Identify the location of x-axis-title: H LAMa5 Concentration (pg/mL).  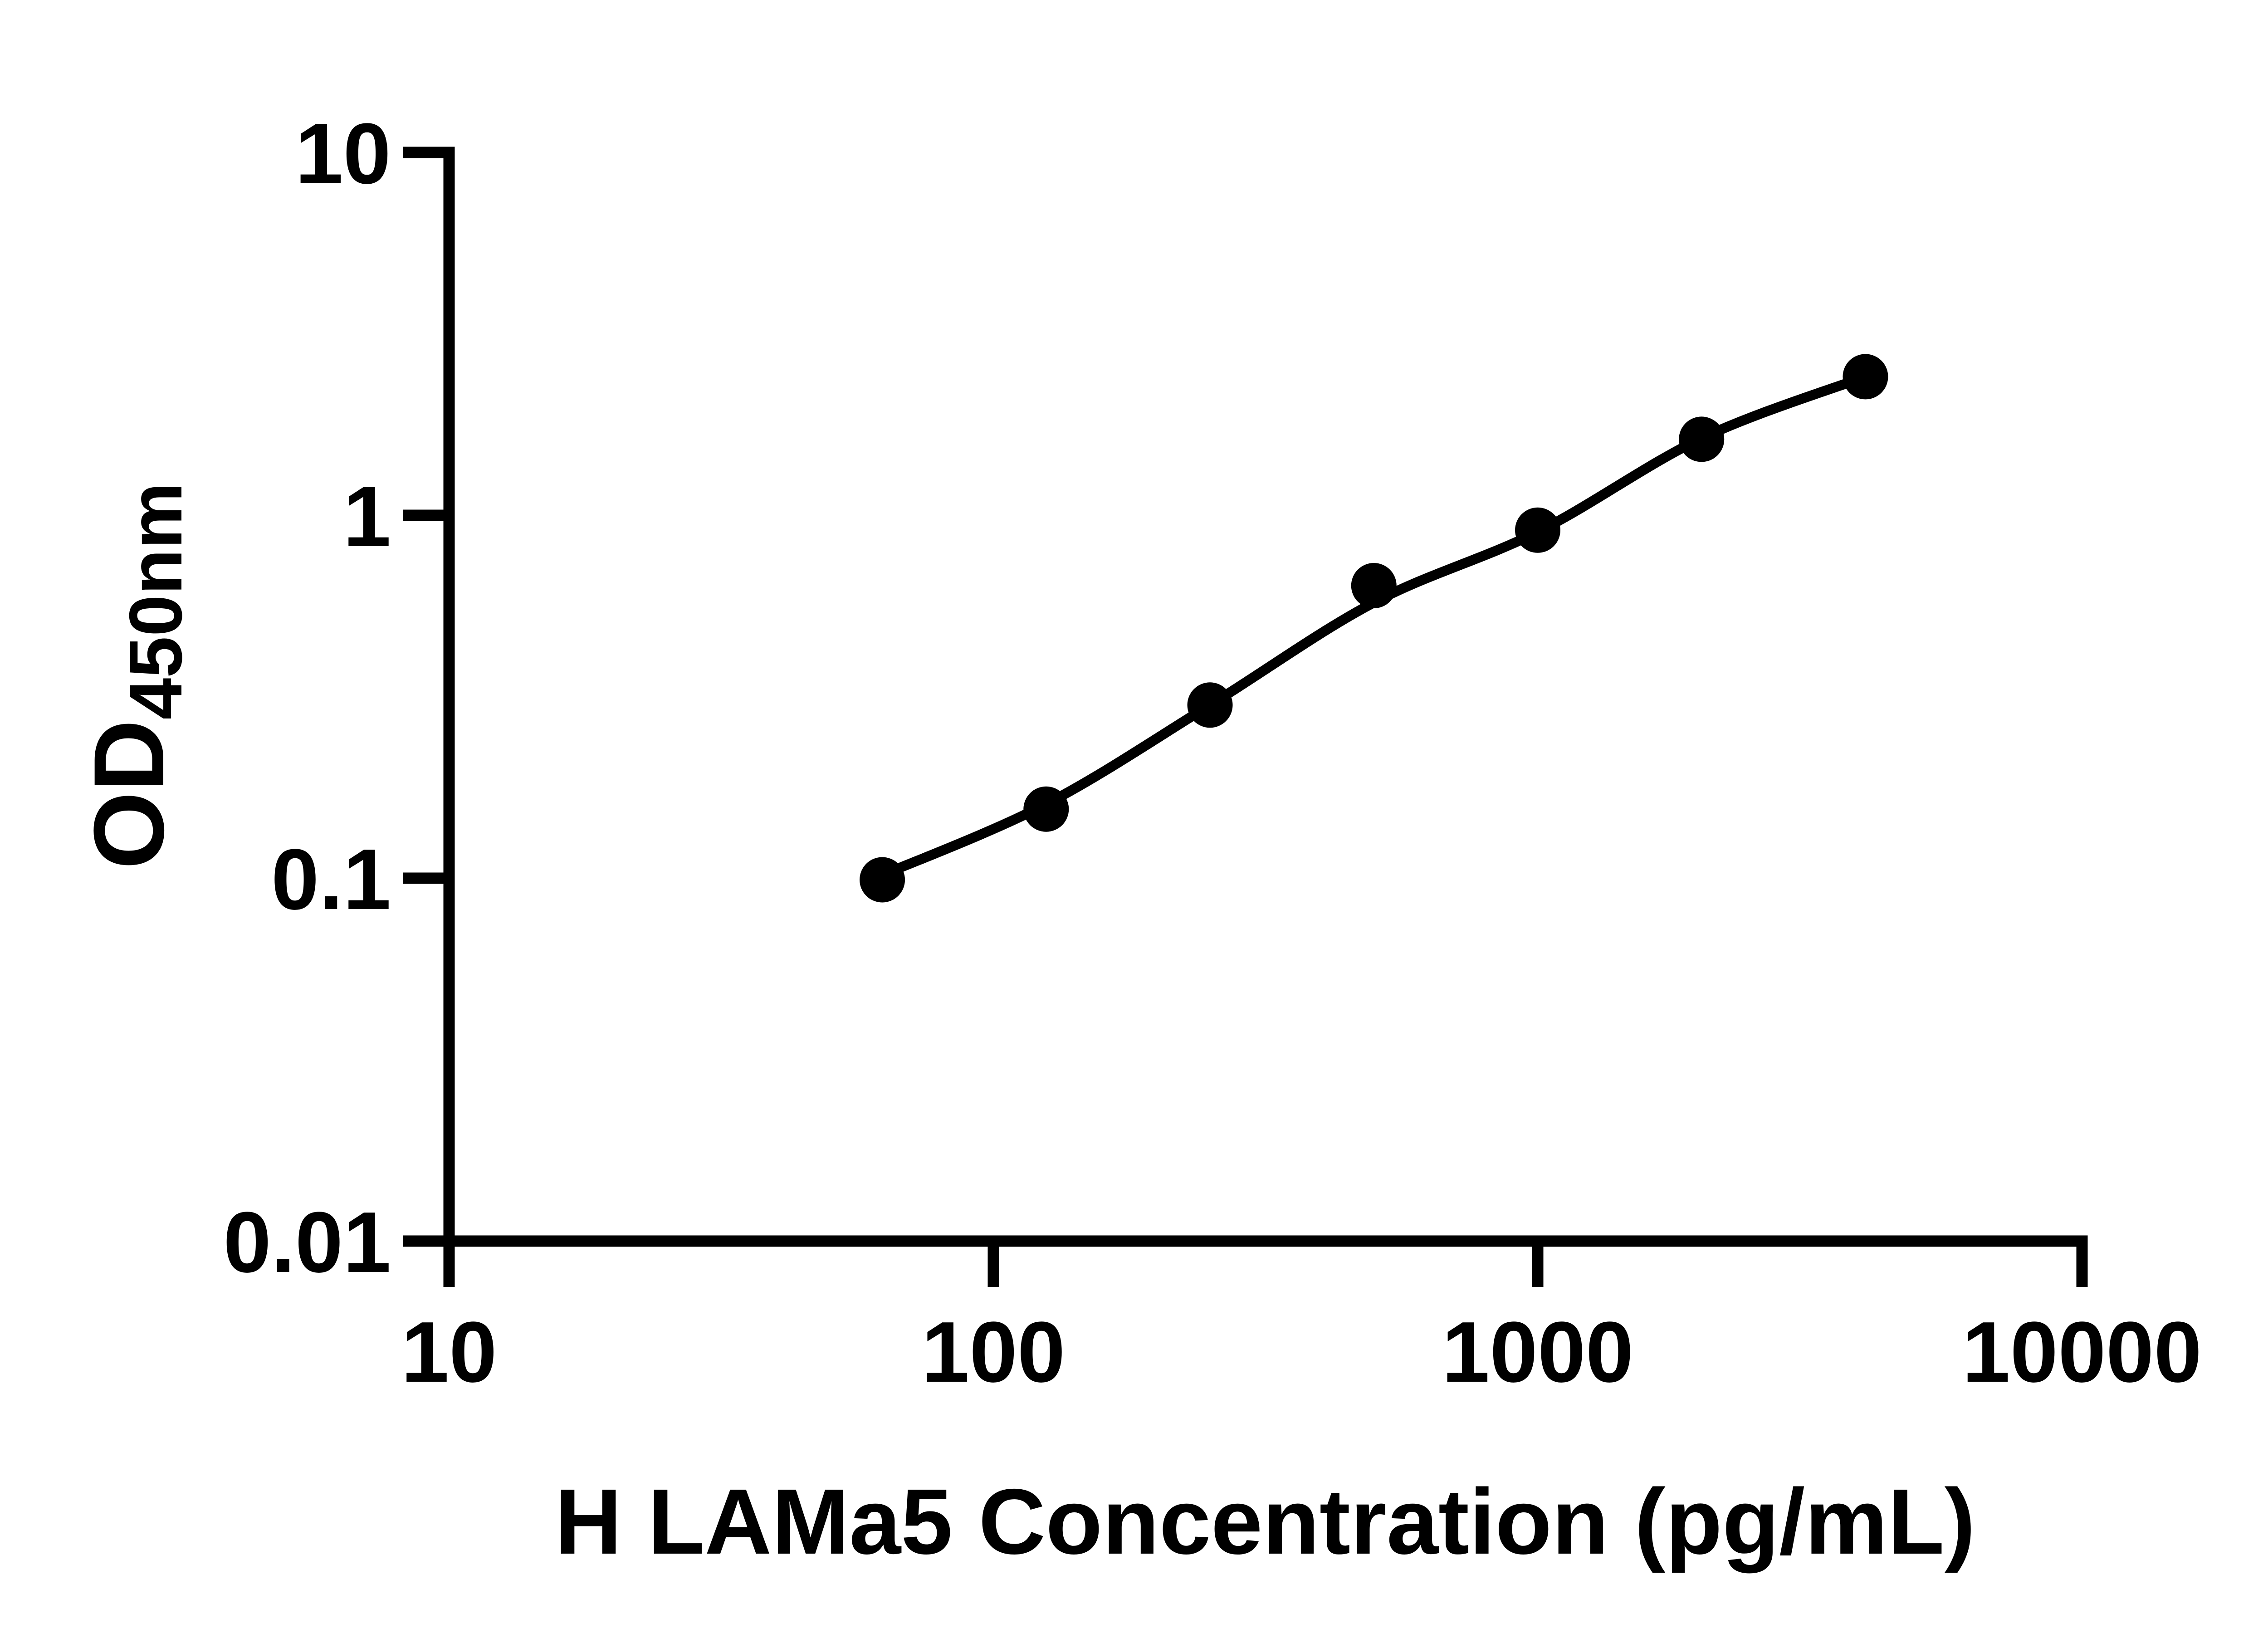
(1265, 1522).